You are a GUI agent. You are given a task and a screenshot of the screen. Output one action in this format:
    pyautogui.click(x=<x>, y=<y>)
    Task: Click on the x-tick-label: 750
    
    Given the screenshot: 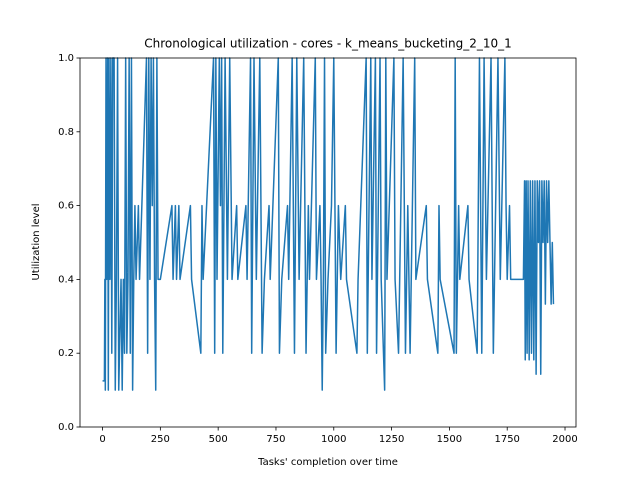 What is the action you would take?
    pyautogui.click(x=275, y=439)
    